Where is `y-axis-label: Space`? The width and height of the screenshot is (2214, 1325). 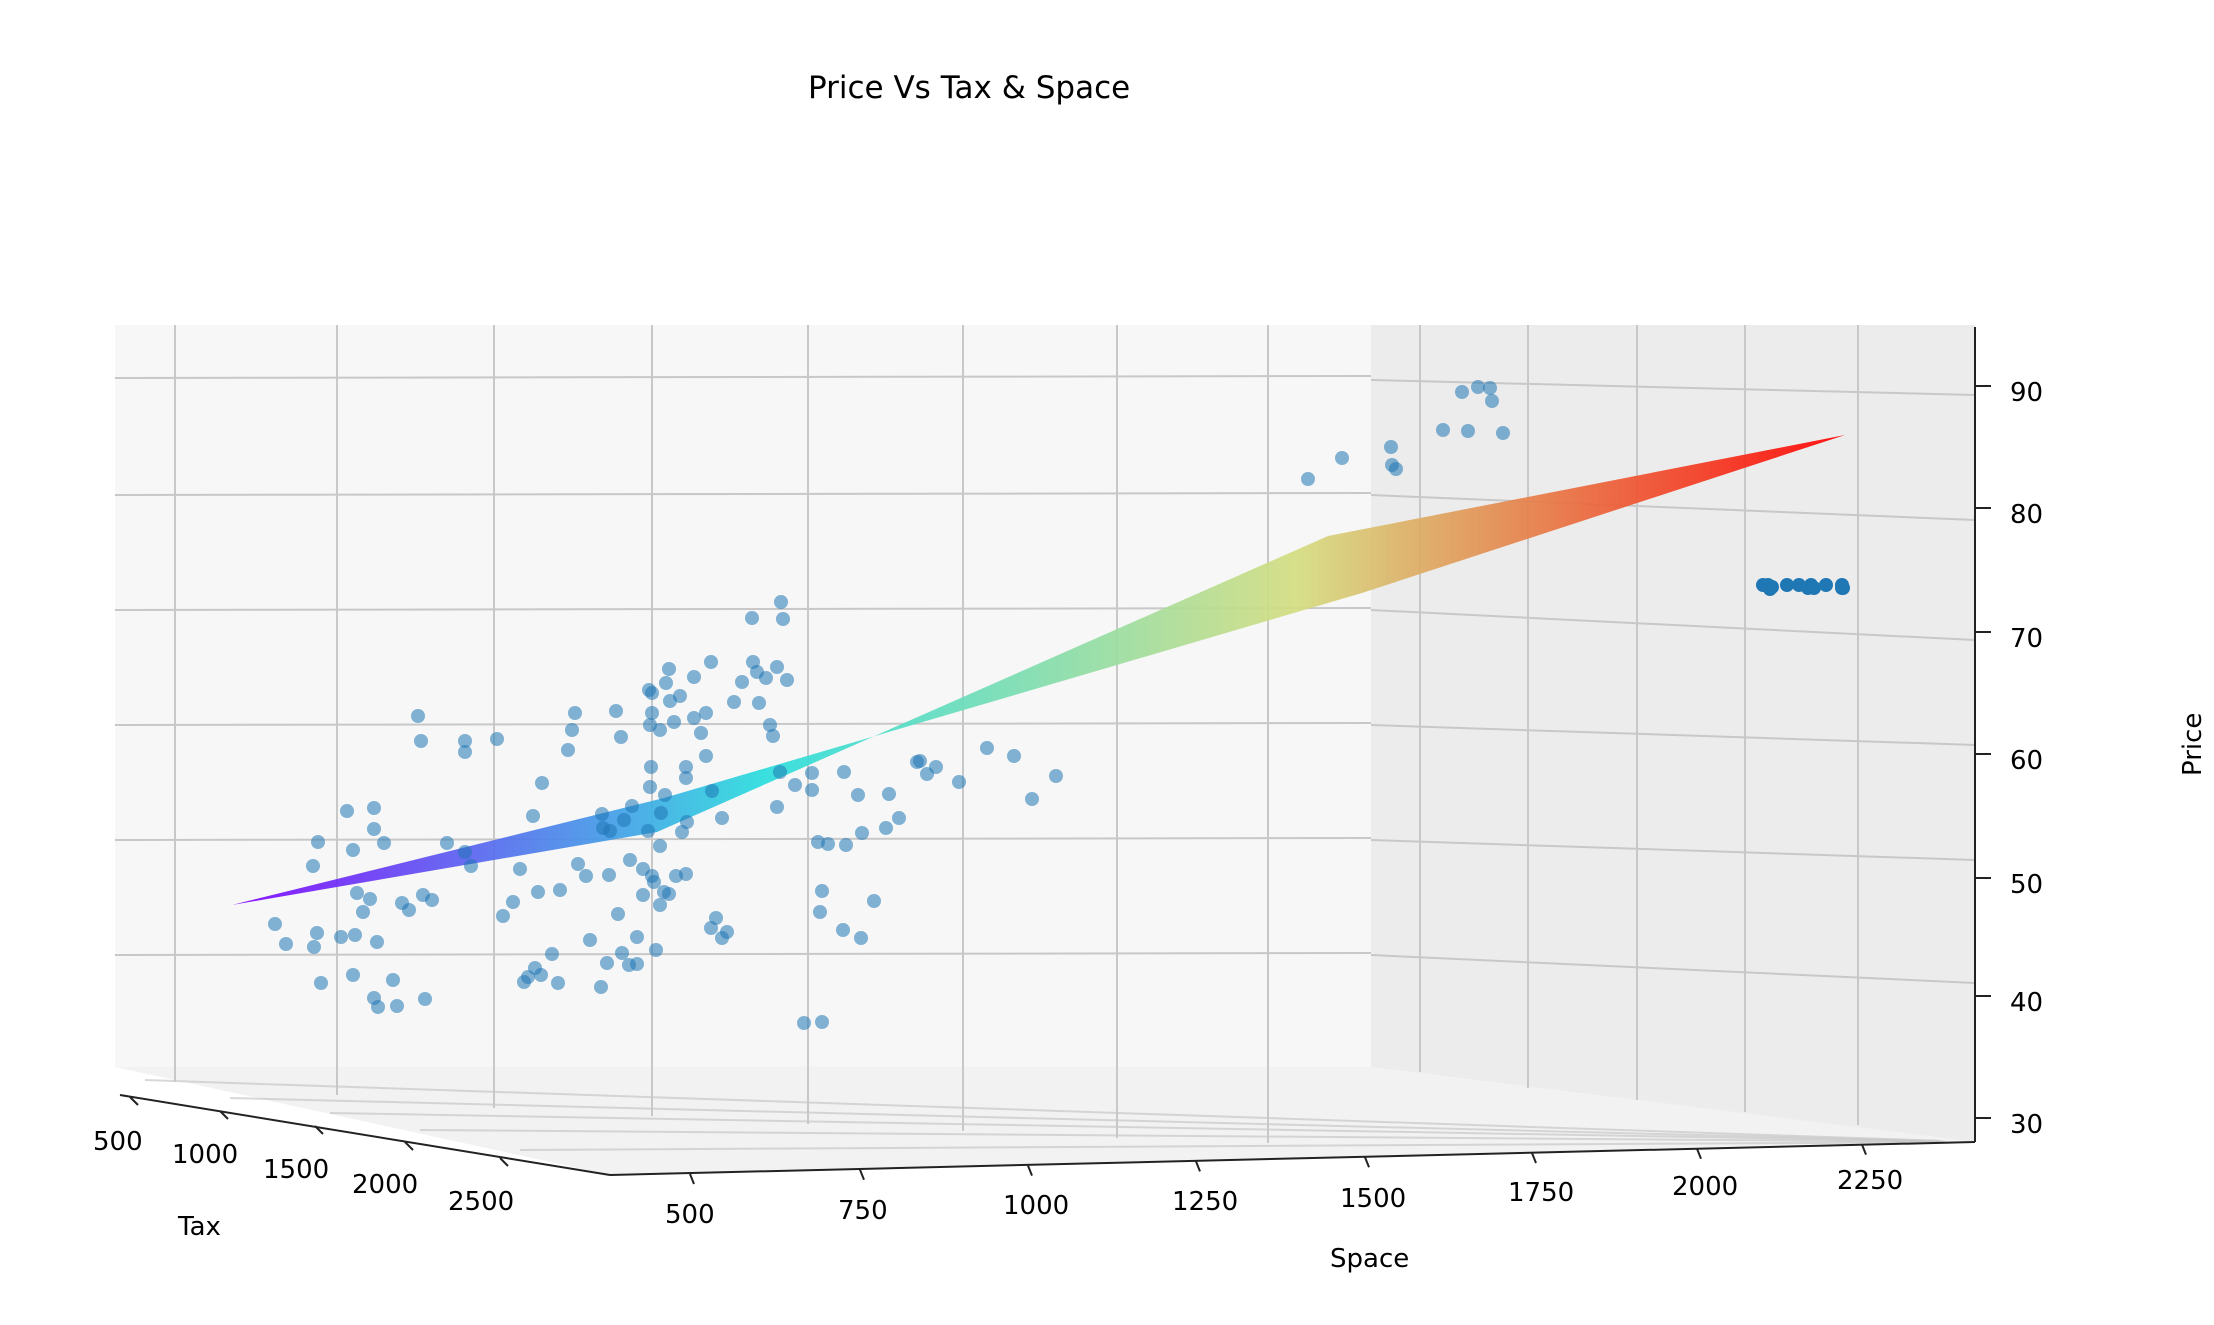
y-axis-label: Space is located at coordinates (1369, 1259).